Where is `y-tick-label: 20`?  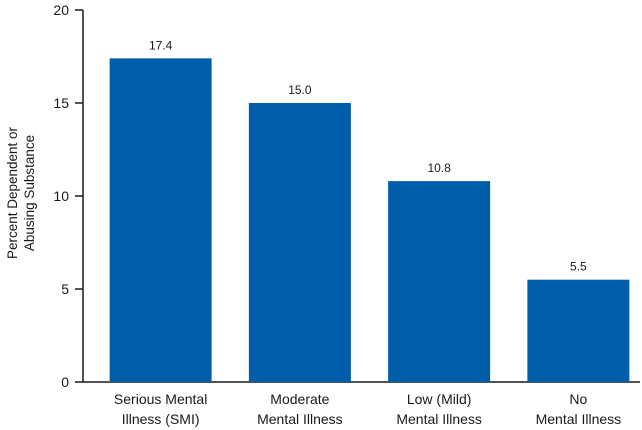
y-tick-label: 20 is located at coordinates (61, 10).